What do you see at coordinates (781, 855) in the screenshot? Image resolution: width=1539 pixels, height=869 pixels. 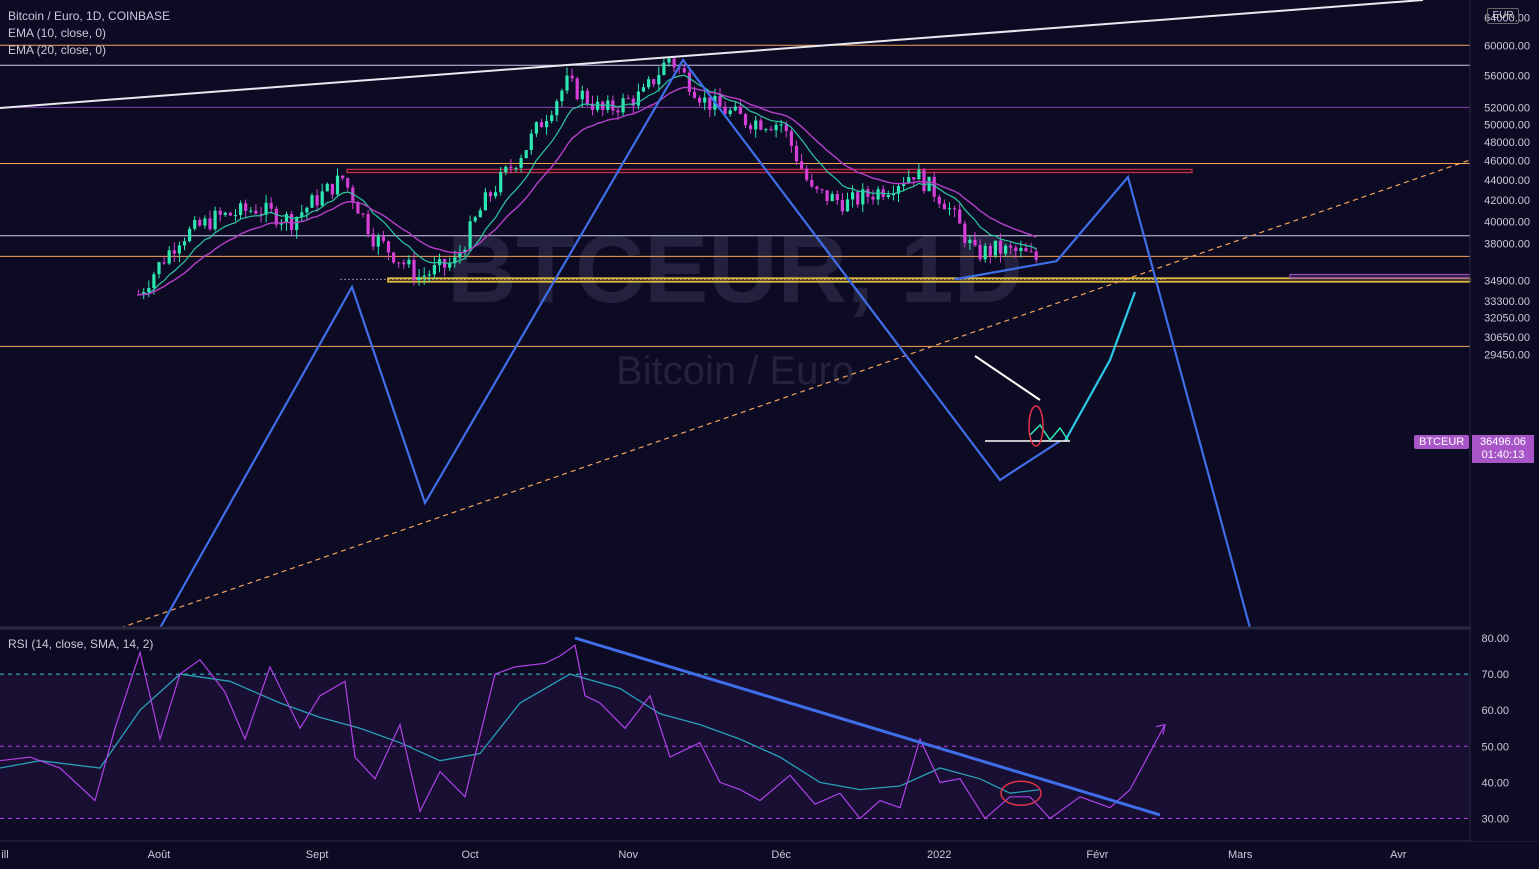 I see `x-tick-label: Déc` at bounding box center [781, 855].